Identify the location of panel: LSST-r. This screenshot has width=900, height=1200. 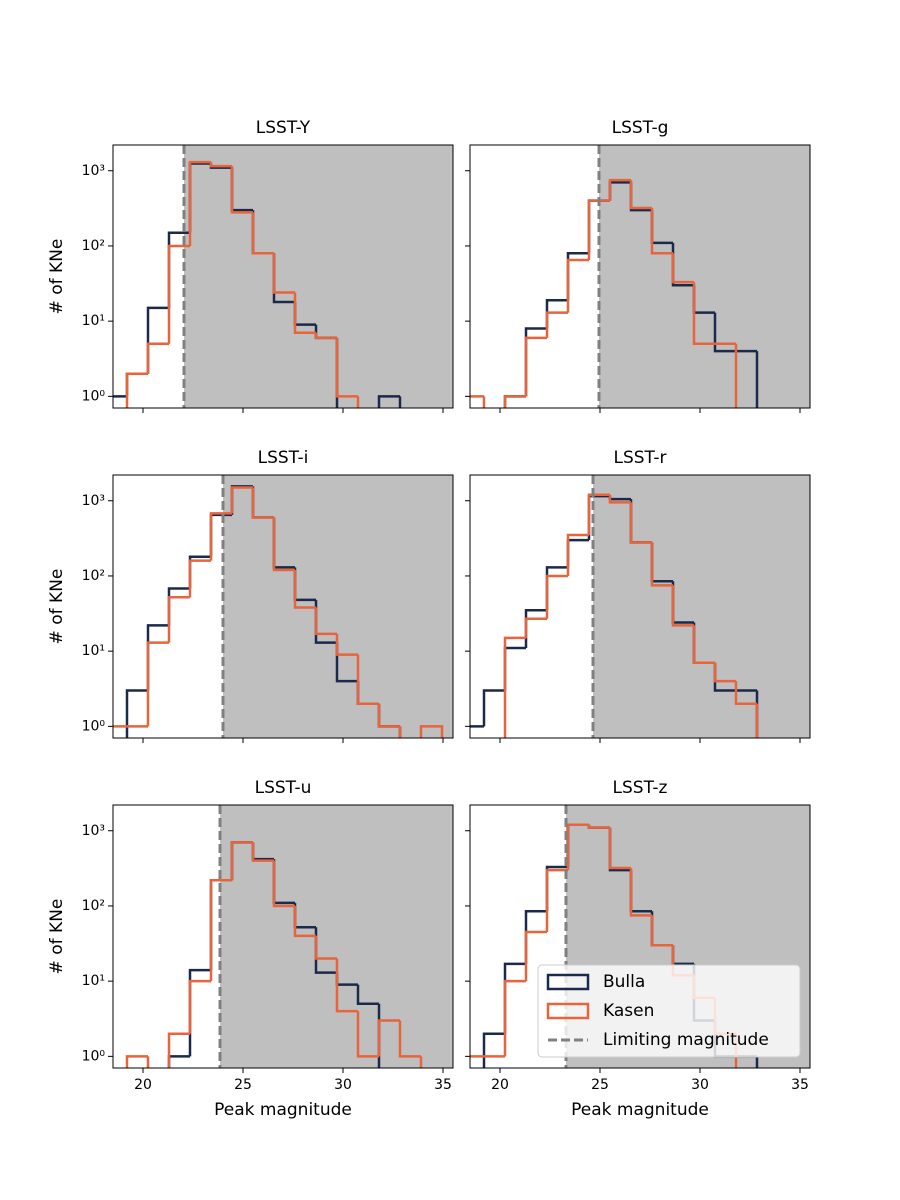
(638, 595).